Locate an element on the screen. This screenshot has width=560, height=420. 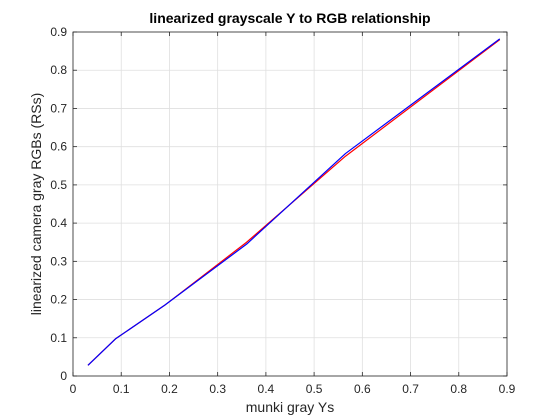
x-tick-label: 0.5 is located at coordinates (314, 389).